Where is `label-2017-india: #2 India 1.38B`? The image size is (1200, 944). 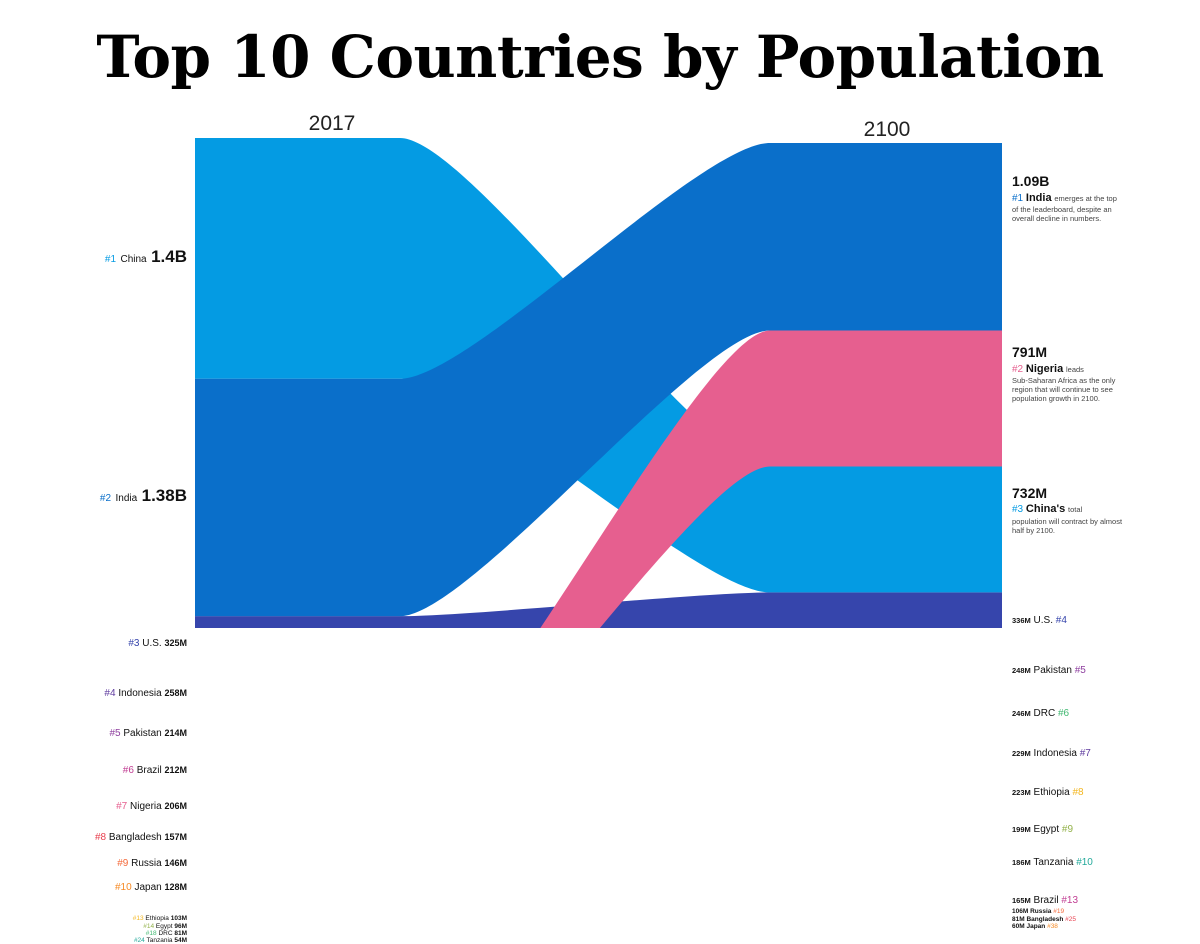
label-2017-india: #2 India 1.38B is located at coordinates (143, 496).